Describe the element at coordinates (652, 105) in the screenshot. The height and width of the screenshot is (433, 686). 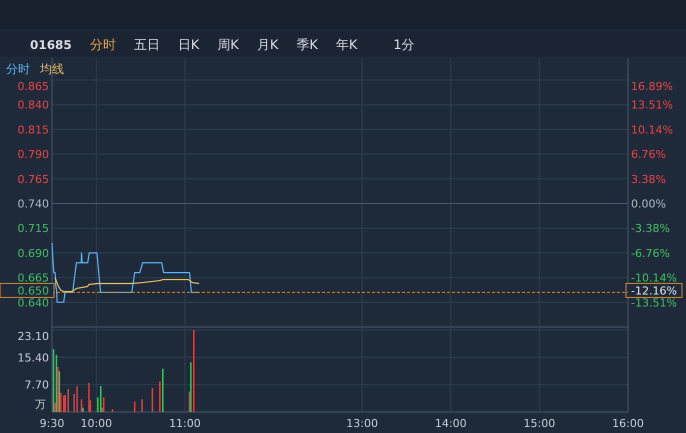
I see `y2-tick-label: 13.51%` at that location.